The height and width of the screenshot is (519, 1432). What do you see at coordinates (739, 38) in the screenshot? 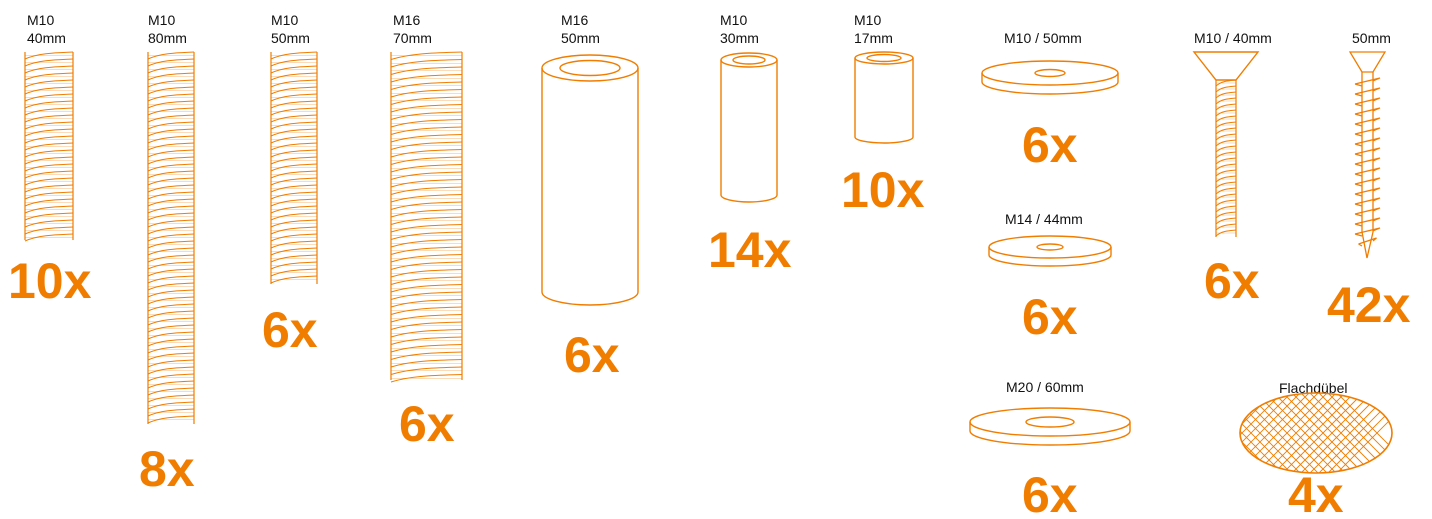
I see `part-length: 30mm` at bounding box center [739, 38].